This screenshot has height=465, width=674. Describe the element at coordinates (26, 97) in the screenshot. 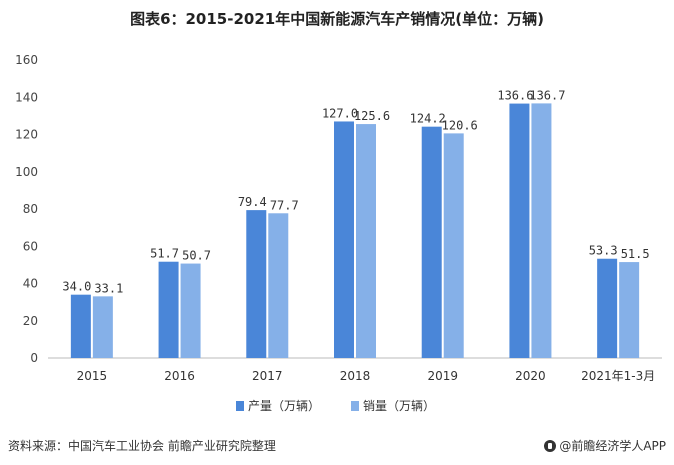

I see `y-tick-label: 140` at that location.